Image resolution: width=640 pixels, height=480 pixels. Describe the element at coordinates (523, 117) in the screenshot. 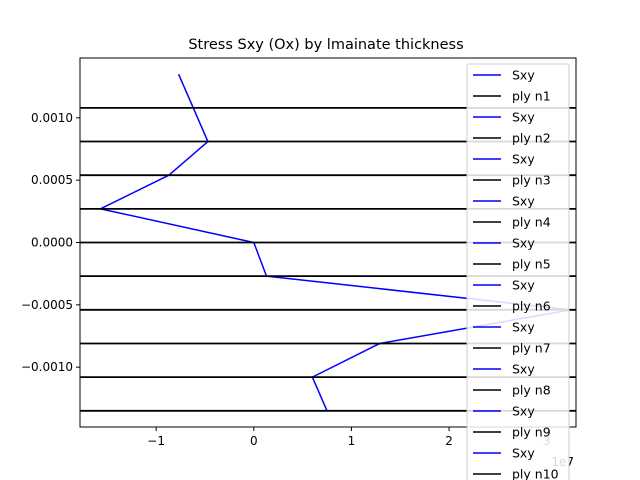

I see `legend-label-2: Sxy` at that location.